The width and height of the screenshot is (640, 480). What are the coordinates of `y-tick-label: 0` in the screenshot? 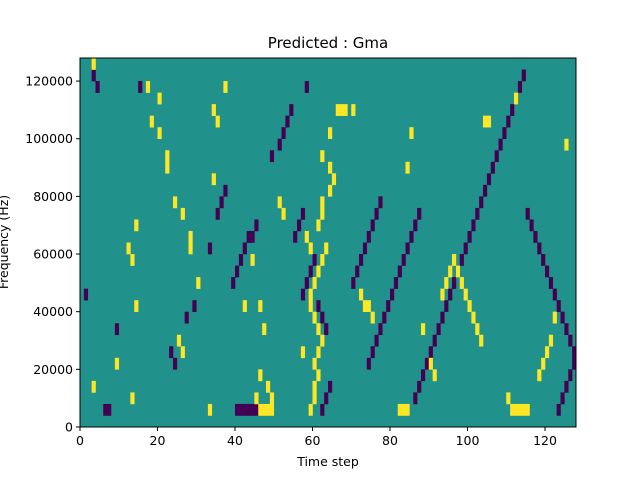 It's located at (69, 427).